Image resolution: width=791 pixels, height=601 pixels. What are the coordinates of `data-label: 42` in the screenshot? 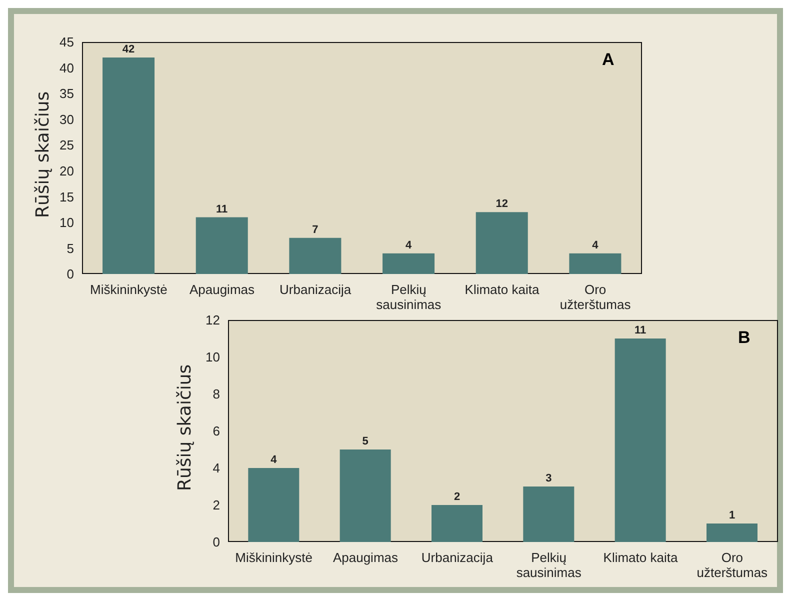 It's located at (128, 49).